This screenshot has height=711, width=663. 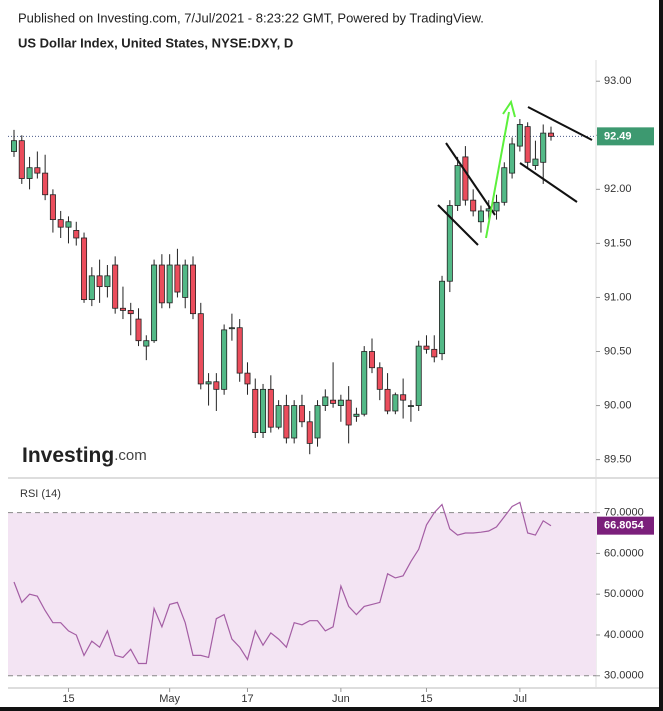 I want to click on y-tick-label: 93.00, so click(x=618, y=81).